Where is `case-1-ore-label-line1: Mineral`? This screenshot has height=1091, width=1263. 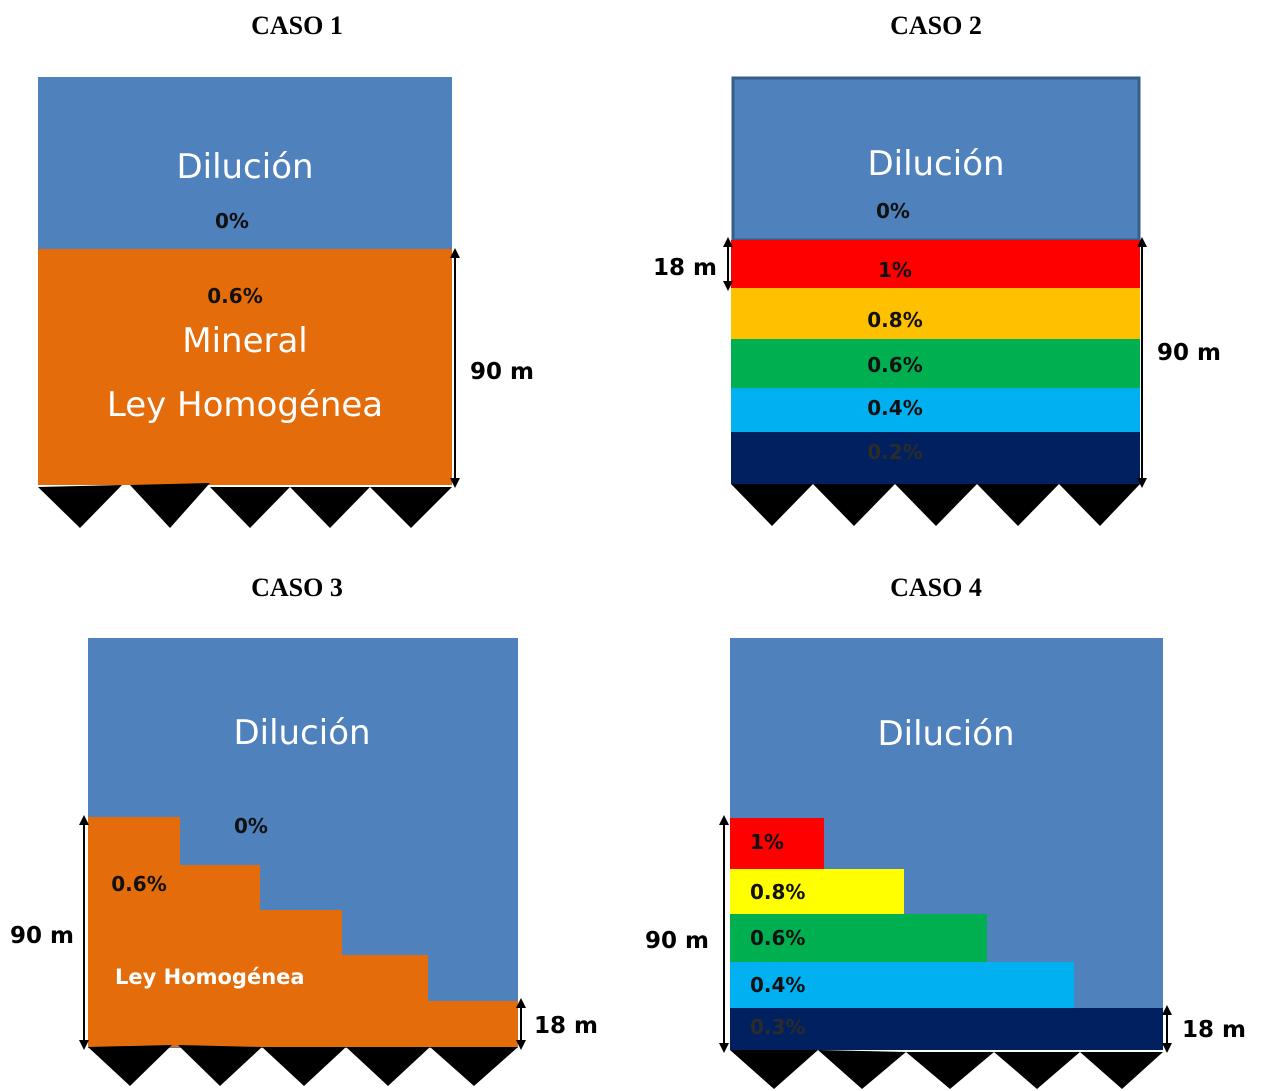
case-1-ore-label-line1: Mineral is located at coordinates (245, 341).